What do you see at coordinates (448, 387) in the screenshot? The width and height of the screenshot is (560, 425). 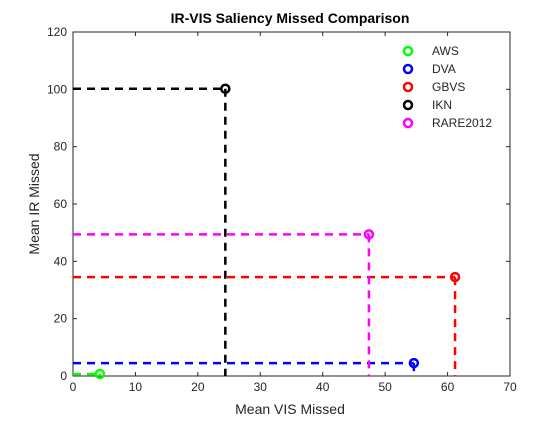 I see `x-tick-label: 60` at bounding box center [448, 387].